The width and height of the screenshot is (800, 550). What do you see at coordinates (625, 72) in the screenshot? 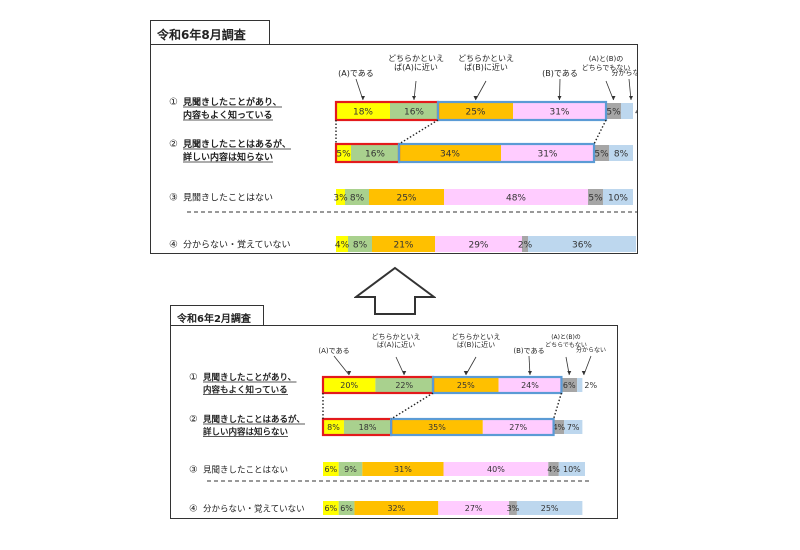
I see `legend-label-5: 分からない` at bounding box center [625, 72].